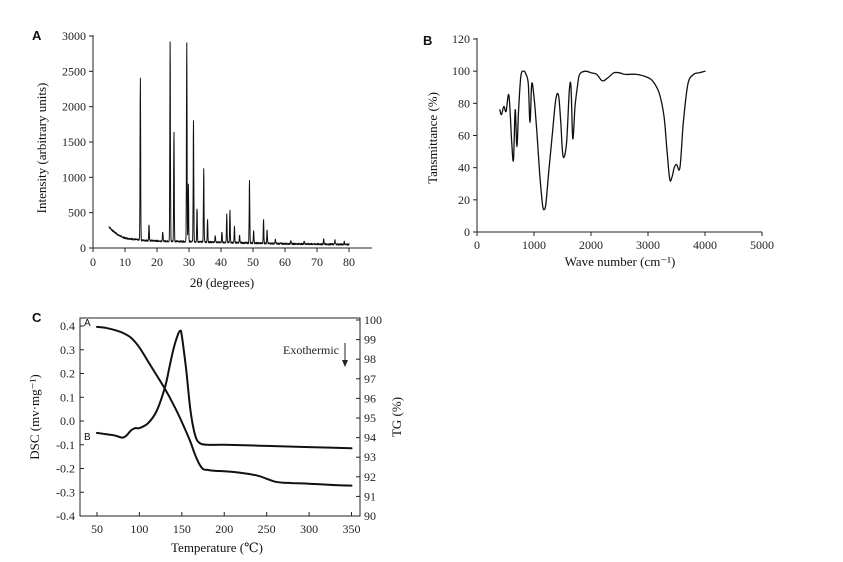 The height and width of the screenshot is (562, 843). I want to click on panel-a-x-axis-title: 2θ (degrees), so click(222, 282).